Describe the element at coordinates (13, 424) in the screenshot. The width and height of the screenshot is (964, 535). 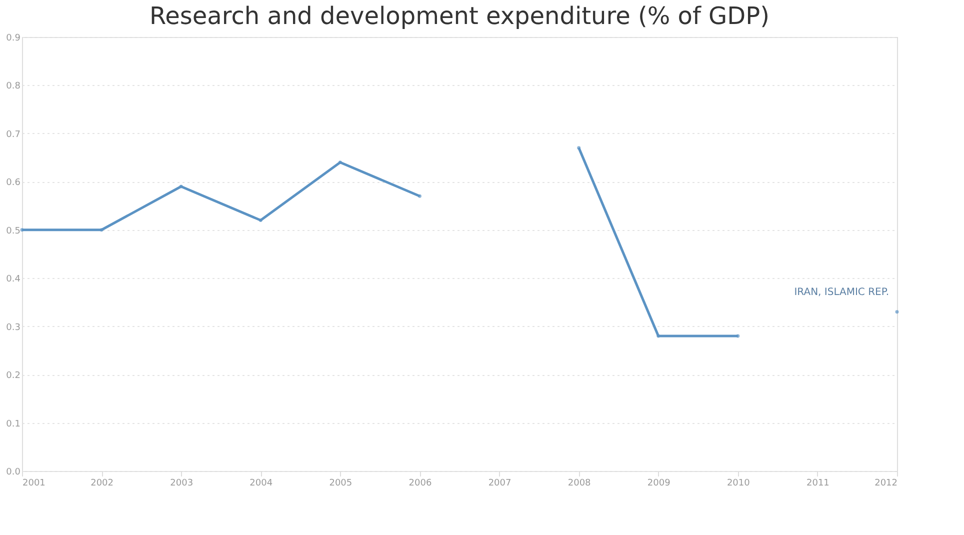
I see `y-tick-label: 0.1` at that location.